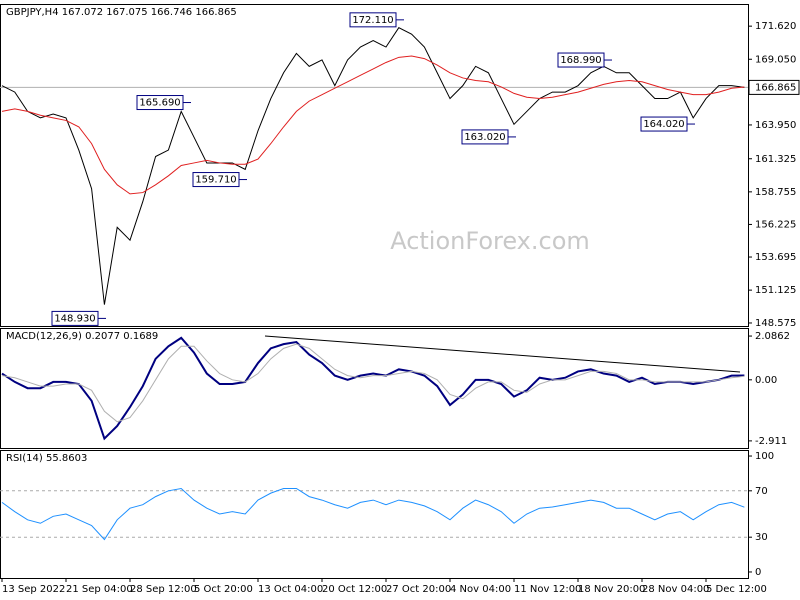 The height and width of the screenshot is (600, 800). I want to click on y-tick-label: 171.620, so click(775, 26).